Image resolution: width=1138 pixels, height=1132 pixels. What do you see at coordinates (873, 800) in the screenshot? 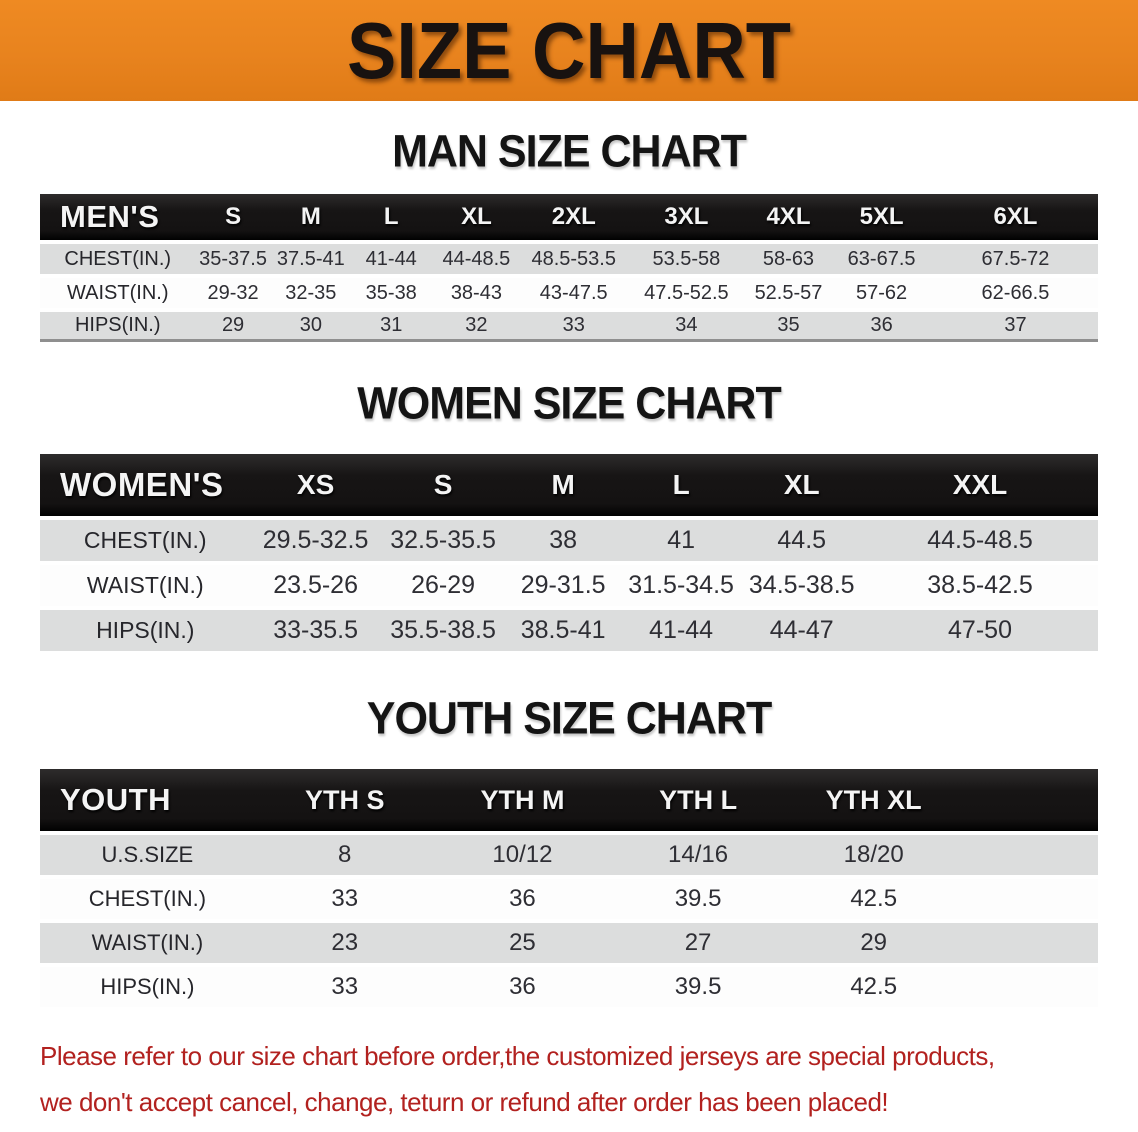
I see `column-header: YTH XL` at bounding box center [873, 800].